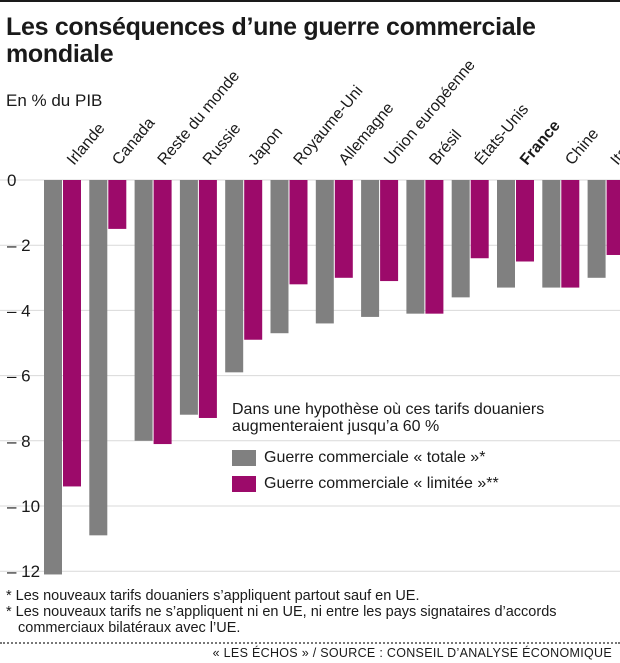 This screenshot has height=663, width=620. Describe the element at coordinates (265, 146) in the screenshot. I see `x-tick-label: Japon` at that location.